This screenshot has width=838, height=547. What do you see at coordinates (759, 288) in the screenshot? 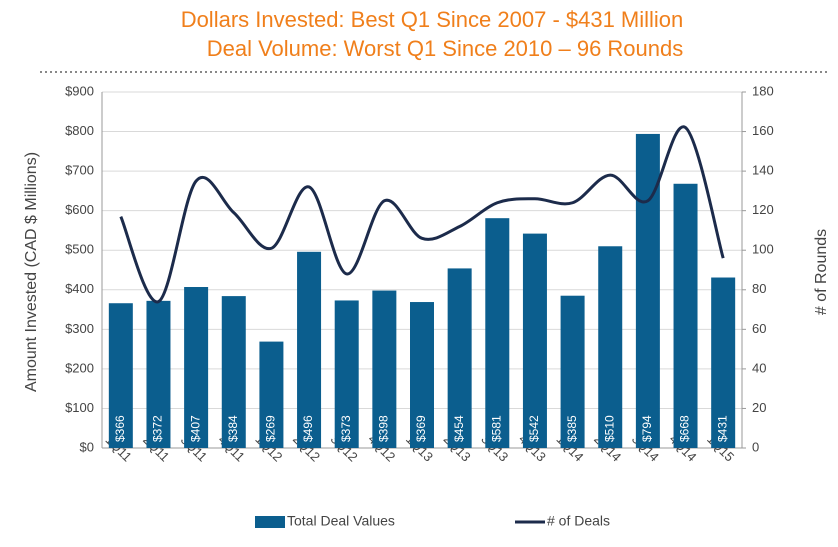
I see `y2-tick-label: 80` at bounding box center [759, 288].